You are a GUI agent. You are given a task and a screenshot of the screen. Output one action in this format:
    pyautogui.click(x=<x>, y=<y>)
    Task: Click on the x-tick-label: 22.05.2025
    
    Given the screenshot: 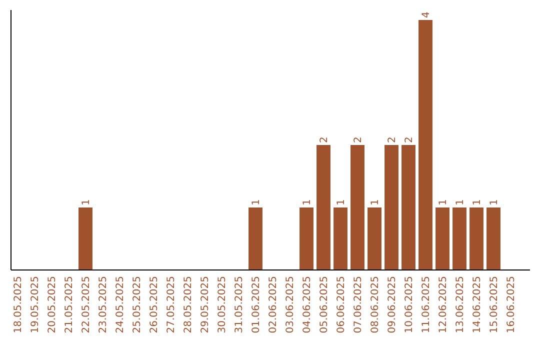 What is the action you would take?
    pyautogui.click(x=86, y=305)
    